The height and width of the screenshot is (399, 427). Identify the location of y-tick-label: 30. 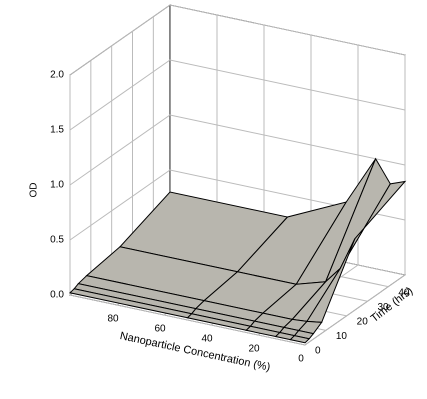
(384, 307).